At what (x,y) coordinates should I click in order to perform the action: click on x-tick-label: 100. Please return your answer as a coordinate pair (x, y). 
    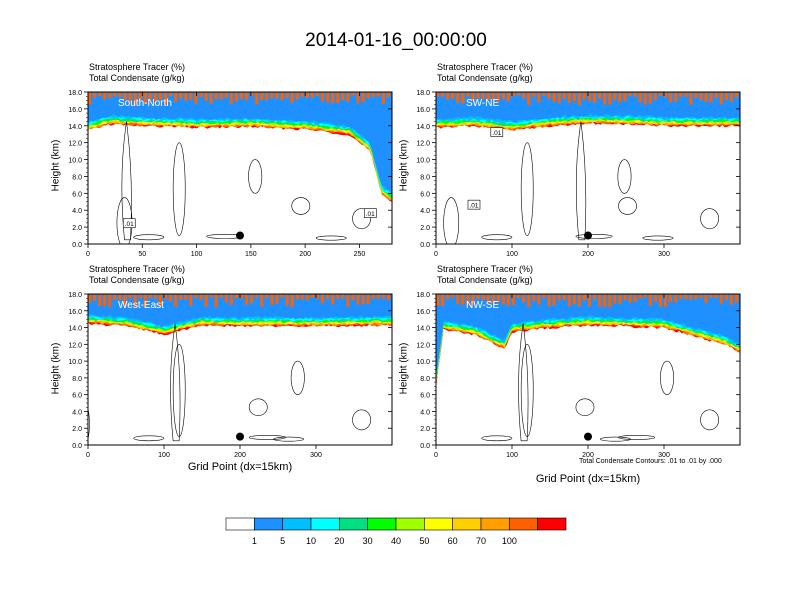
    Looking at the image, I should click on (197, 254).